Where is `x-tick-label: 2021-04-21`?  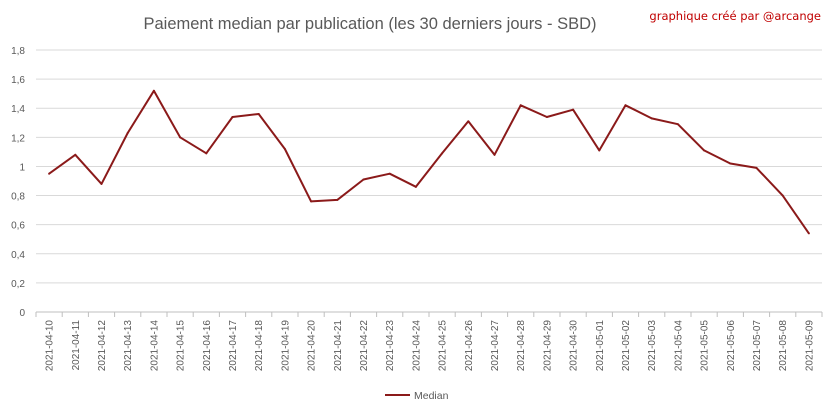
x-tick-label: 2021-04-21 is located at coordinates (338, 346).